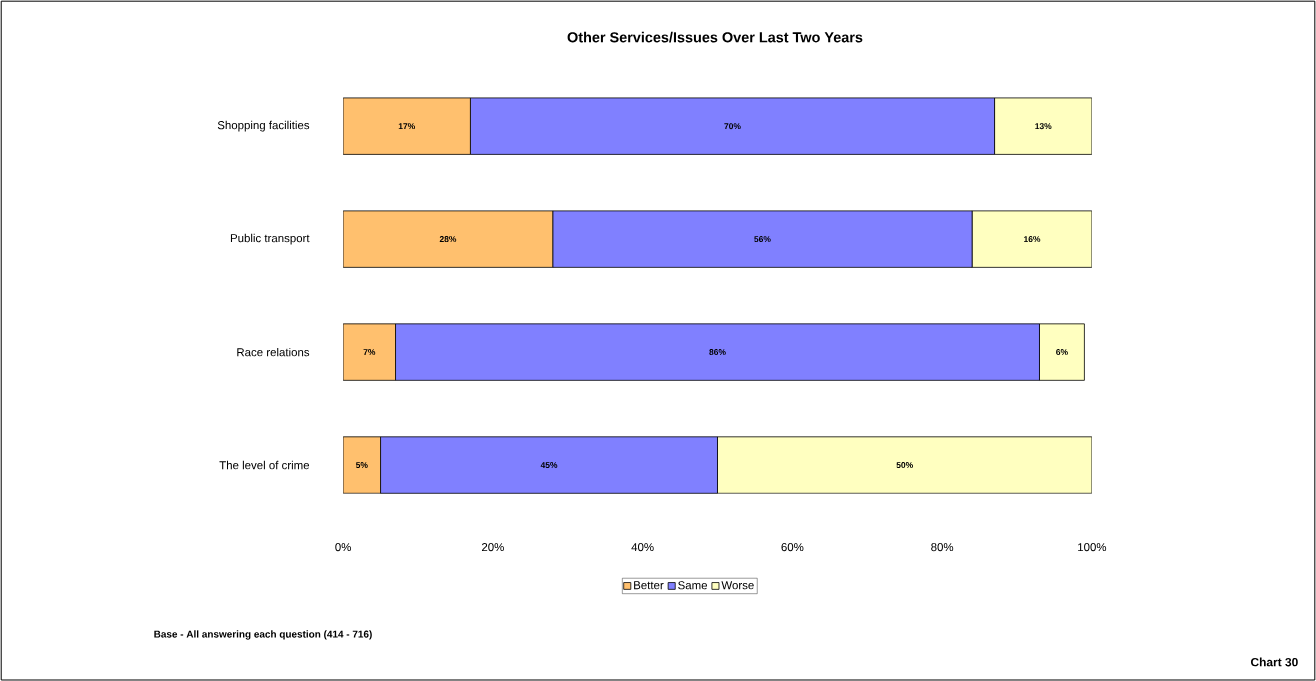  Describe the element at coordinates (264, 465) in the screenshot. I see `y-tick-label: The level of crime` at that location.